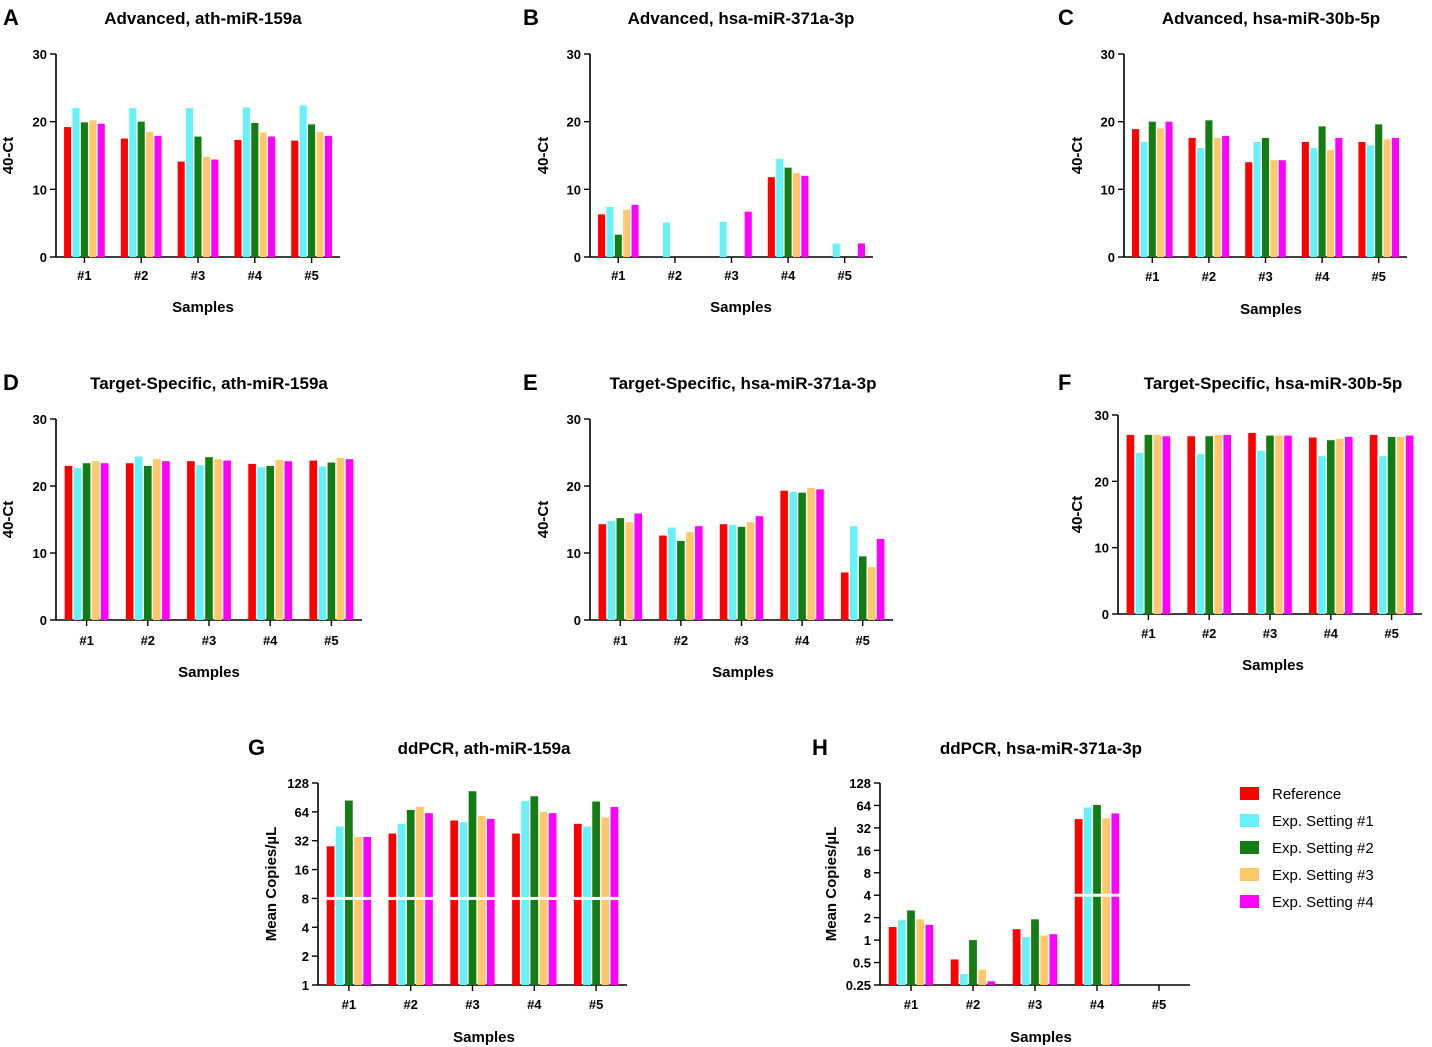 The height and width of the screenshot is (1047, 1432). I want to click on bar-b-2-sample2, so click(666, 239).